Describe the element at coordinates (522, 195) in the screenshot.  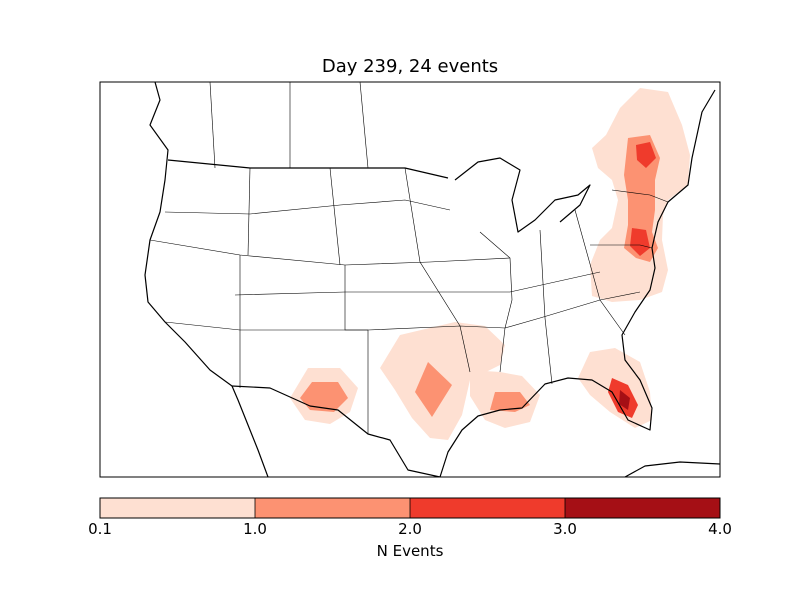
I see `great-lakes-line` at that location.